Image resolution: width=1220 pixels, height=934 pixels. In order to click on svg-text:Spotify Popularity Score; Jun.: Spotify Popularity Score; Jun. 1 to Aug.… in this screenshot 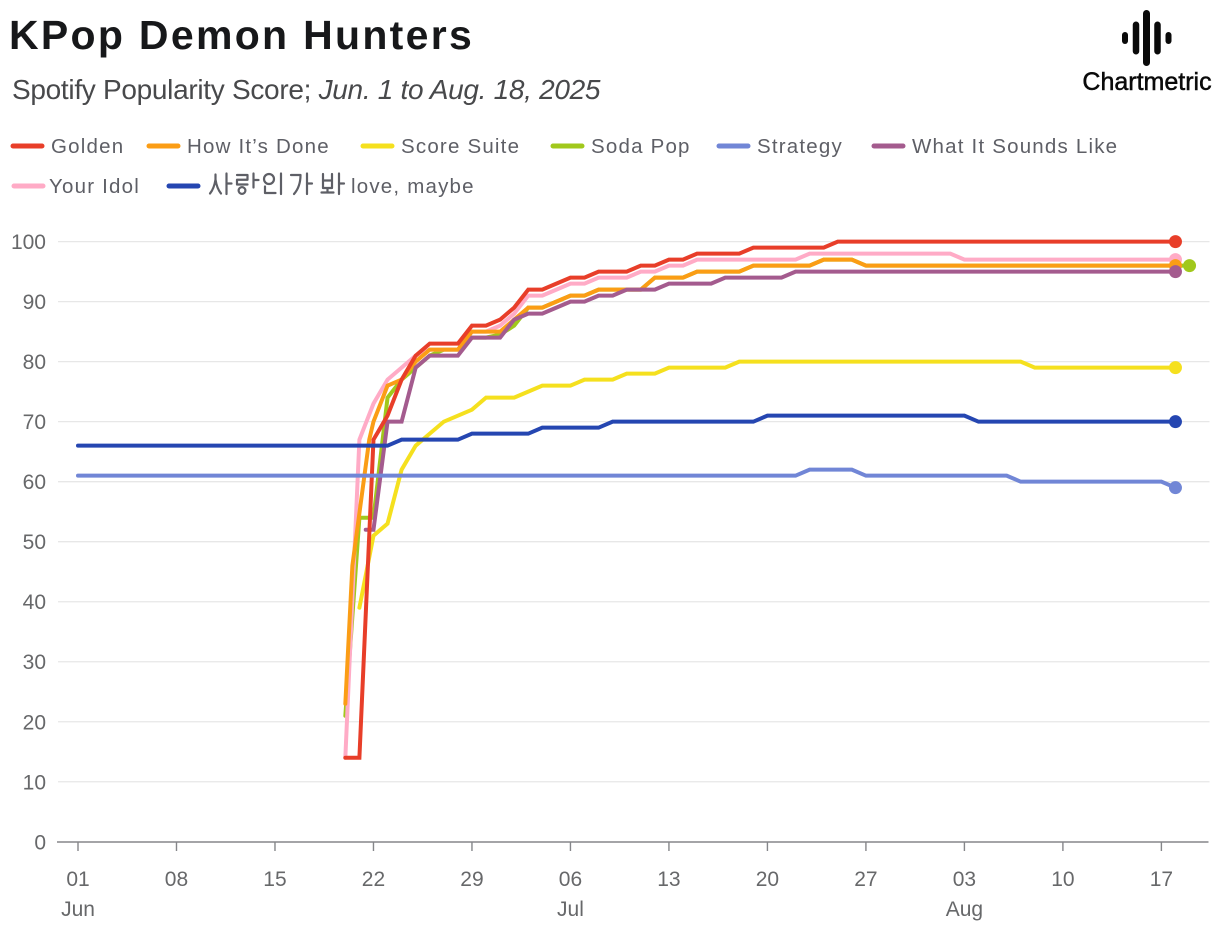, I will do `click(306, 89)`.